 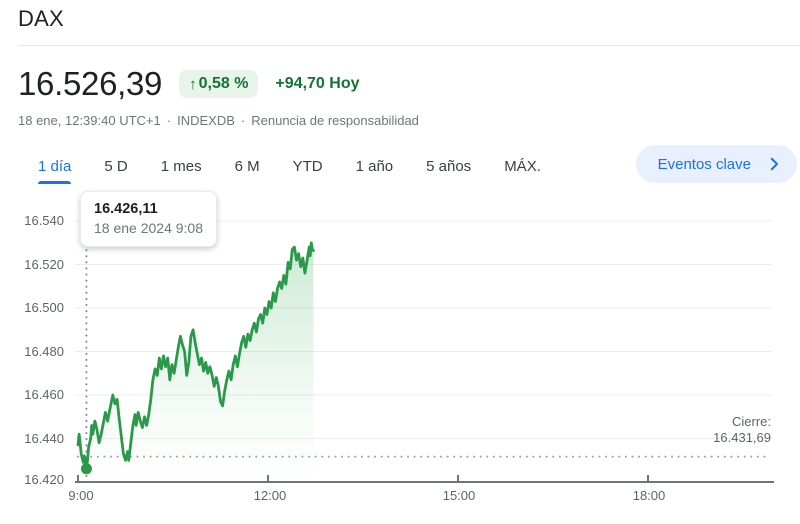 What do you see at coordinates (148, 228) in the screenshot?
I see `tooltip-datetime: 18 ene 2024 9:08` at bounding box center [148, 228].